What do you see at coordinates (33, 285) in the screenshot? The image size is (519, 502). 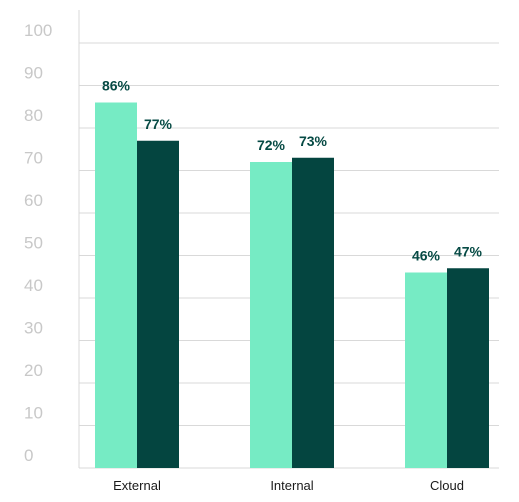 I see `y-tick-label-40: 40` at bounding box center [33, 285].